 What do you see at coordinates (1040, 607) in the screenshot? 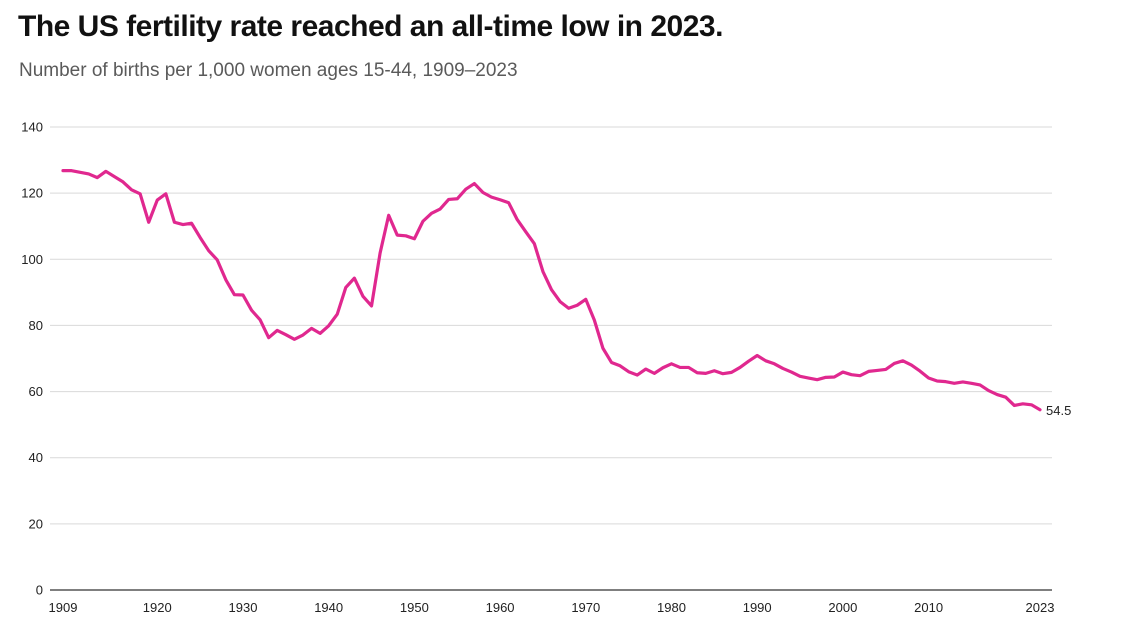
I see `x-tick-label: 2023` at bounding box center [1040, 607].